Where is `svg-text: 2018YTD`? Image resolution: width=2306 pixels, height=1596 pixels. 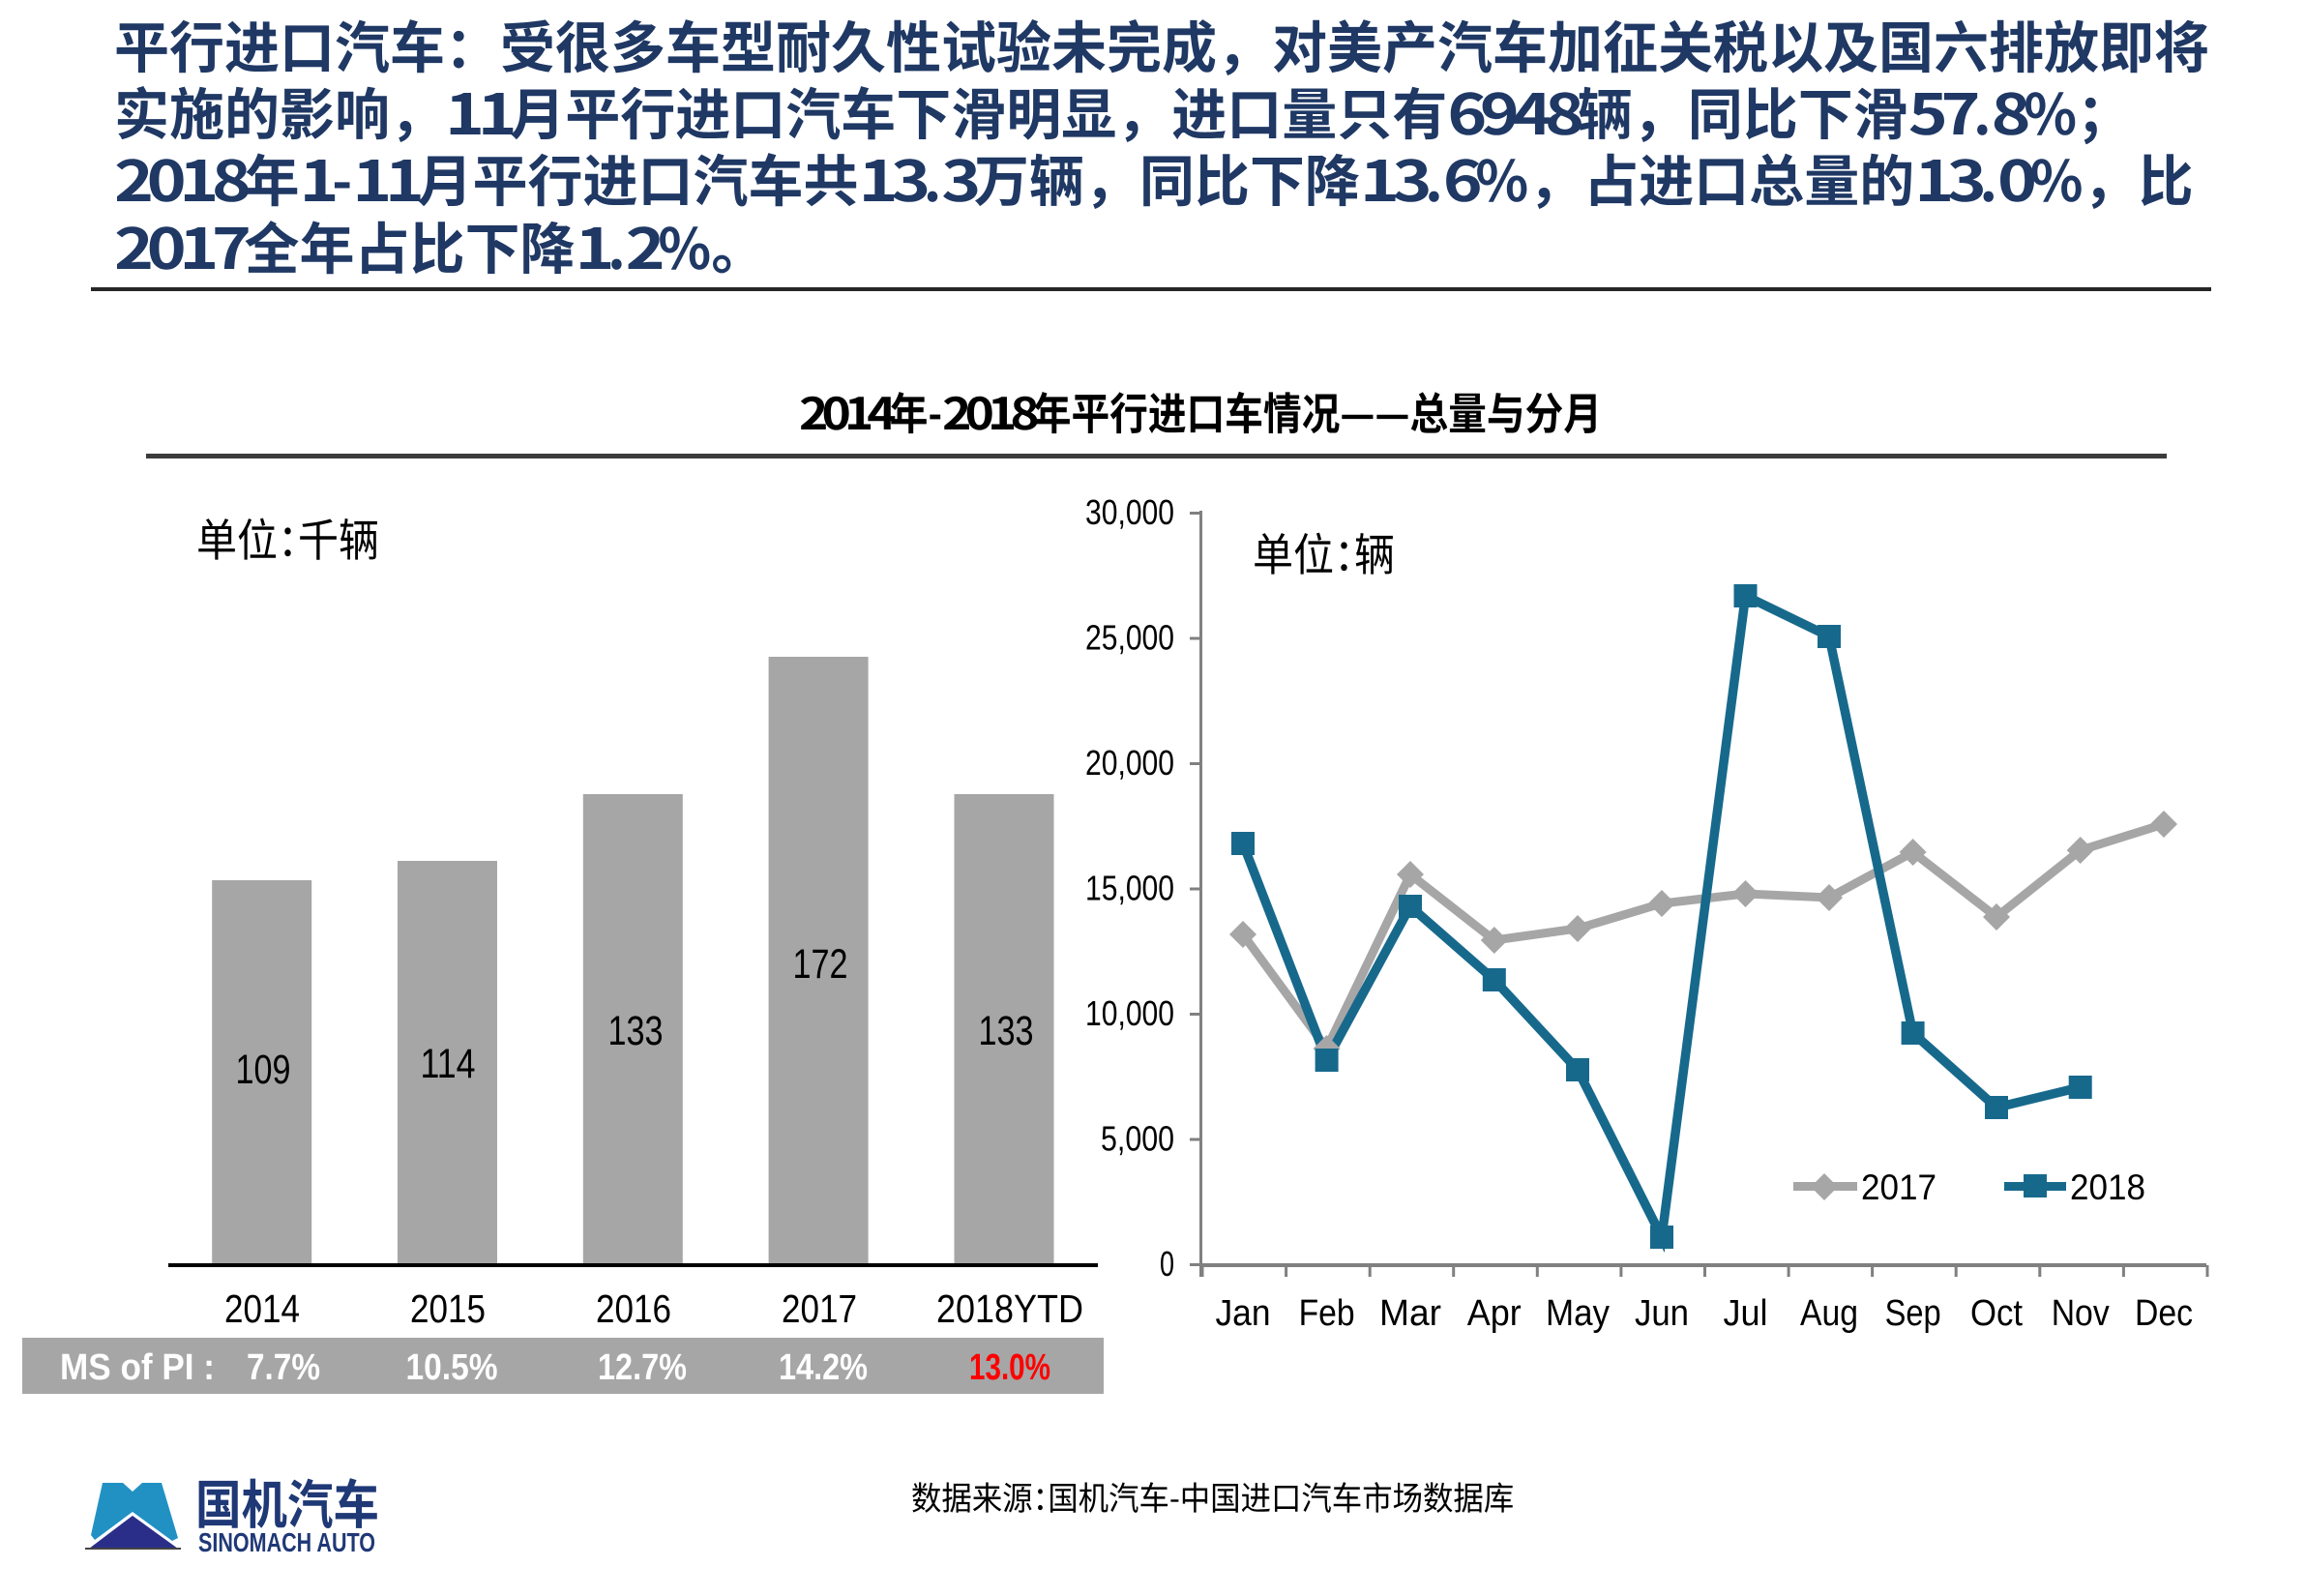
svg-text: 2018YTD is located at coordinates (1009, 1308).